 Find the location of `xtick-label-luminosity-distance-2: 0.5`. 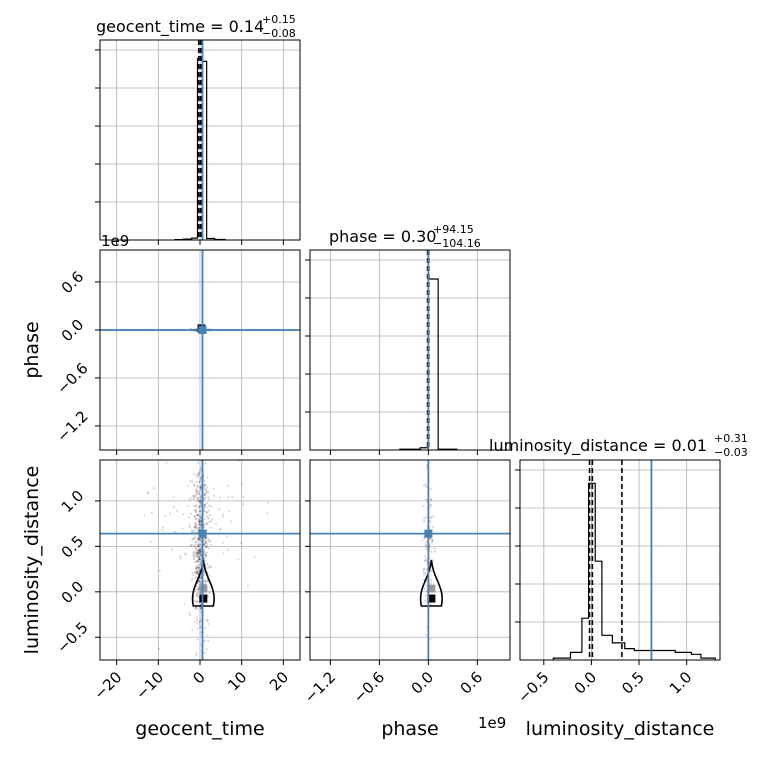

xtick-label-luminosity-distance-2: 0.5 is located at coordinates (633, 683).